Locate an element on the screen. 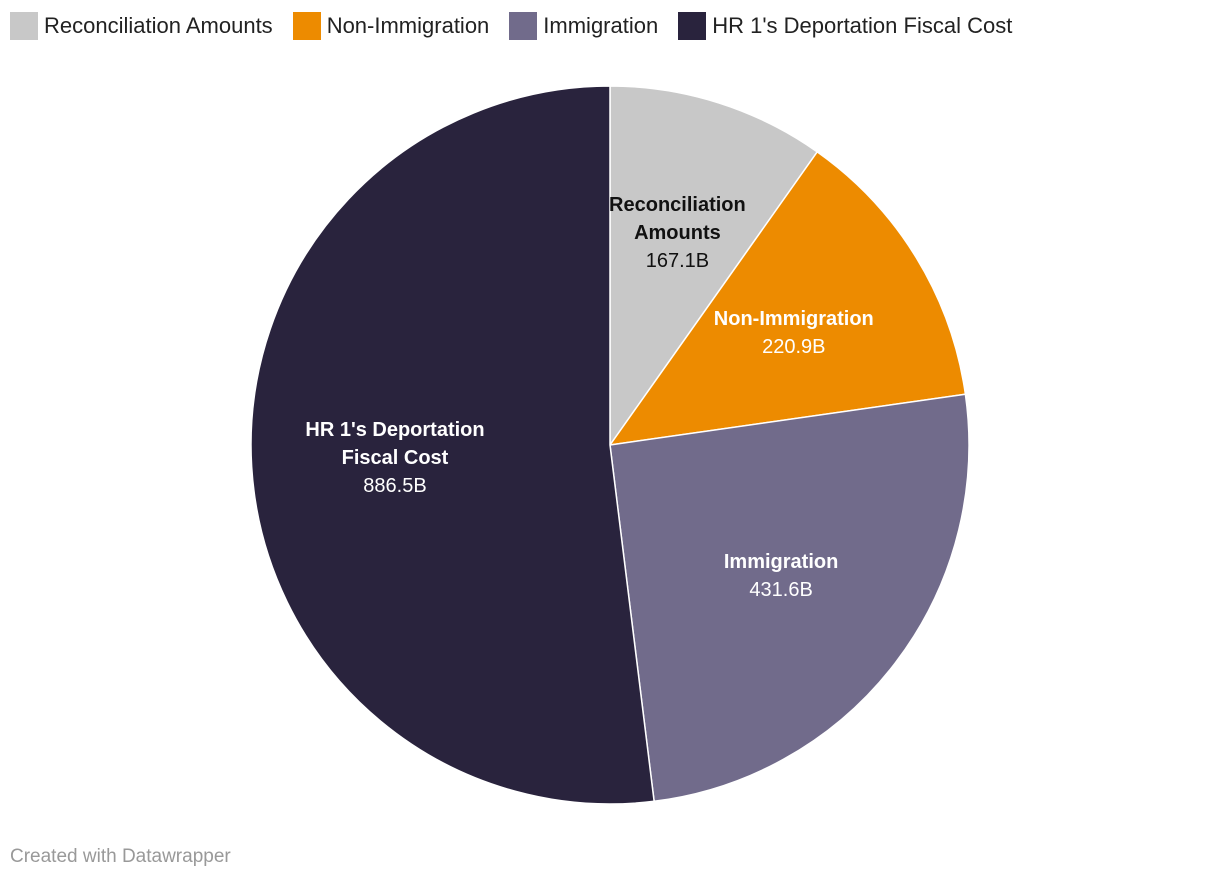 The width and height of the screenshot is (1220, 882). slice-value: 886.5B is located at coordinates (395, 486).